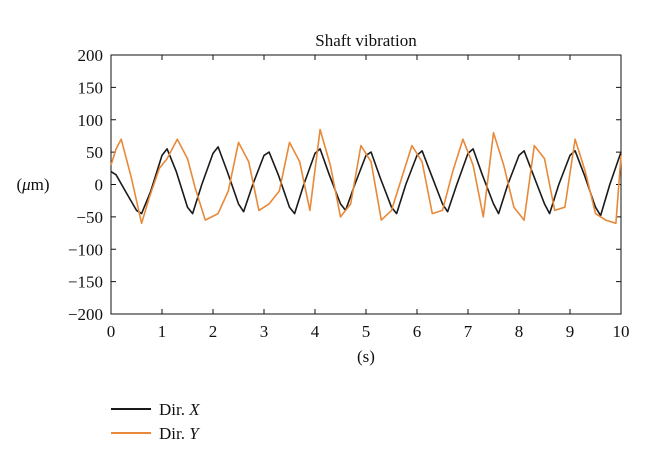  I want to click on series-line-x, so click(366, 181).